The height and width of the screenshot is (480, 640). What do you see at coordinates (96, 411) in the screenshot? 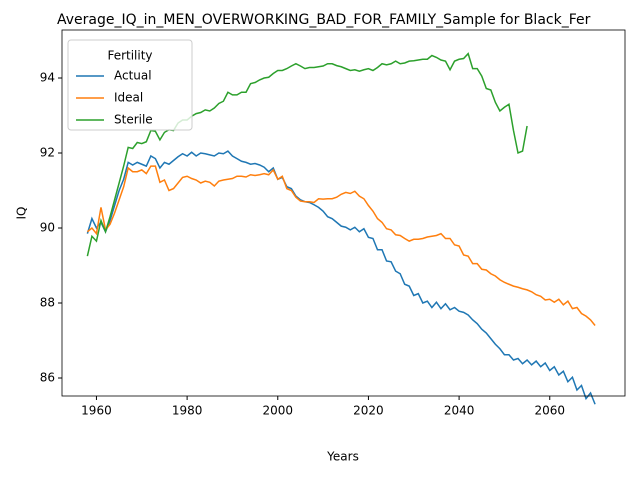
I see `x-tick-label: 1960` at bounding box center [96, 411].